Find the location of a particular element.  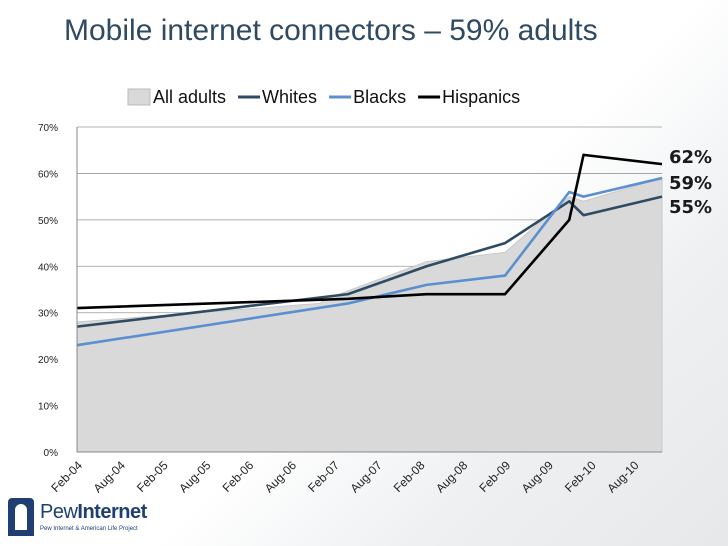

x-tick-label: Aug-10 is located at coordinates (622, 476).